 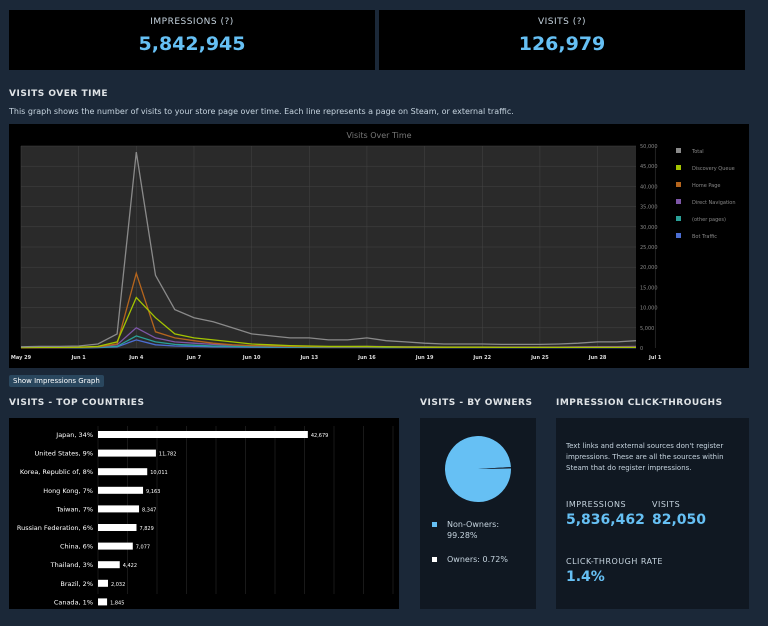 I want to click on bar-category-label: Canada, 1%, so click(x=73, y=602).